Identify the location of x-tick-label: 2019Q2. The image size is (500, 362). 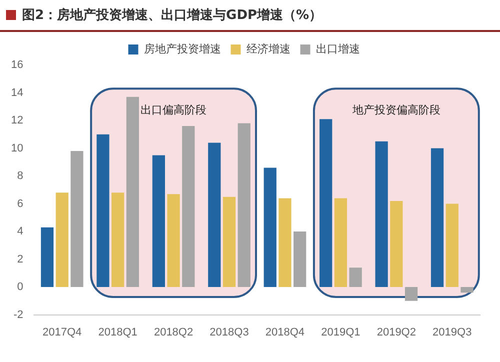
(396, 332).